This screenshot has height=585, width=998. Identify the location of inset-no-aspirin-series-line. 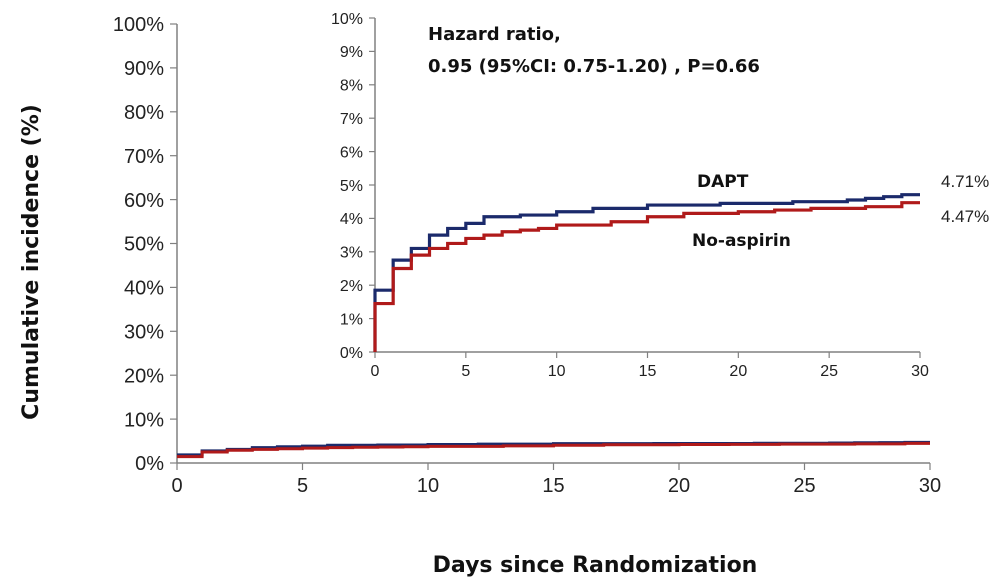
(646, 276).